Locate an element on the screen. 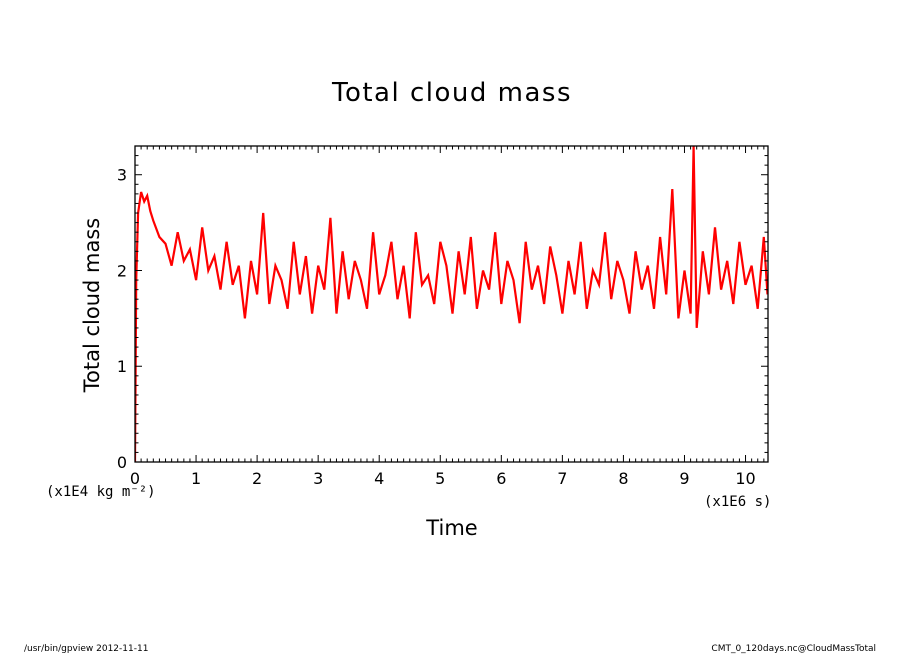 This screenshot has height=654, width=904. x-tick-label: 6 is located at coordinates (501, 478).